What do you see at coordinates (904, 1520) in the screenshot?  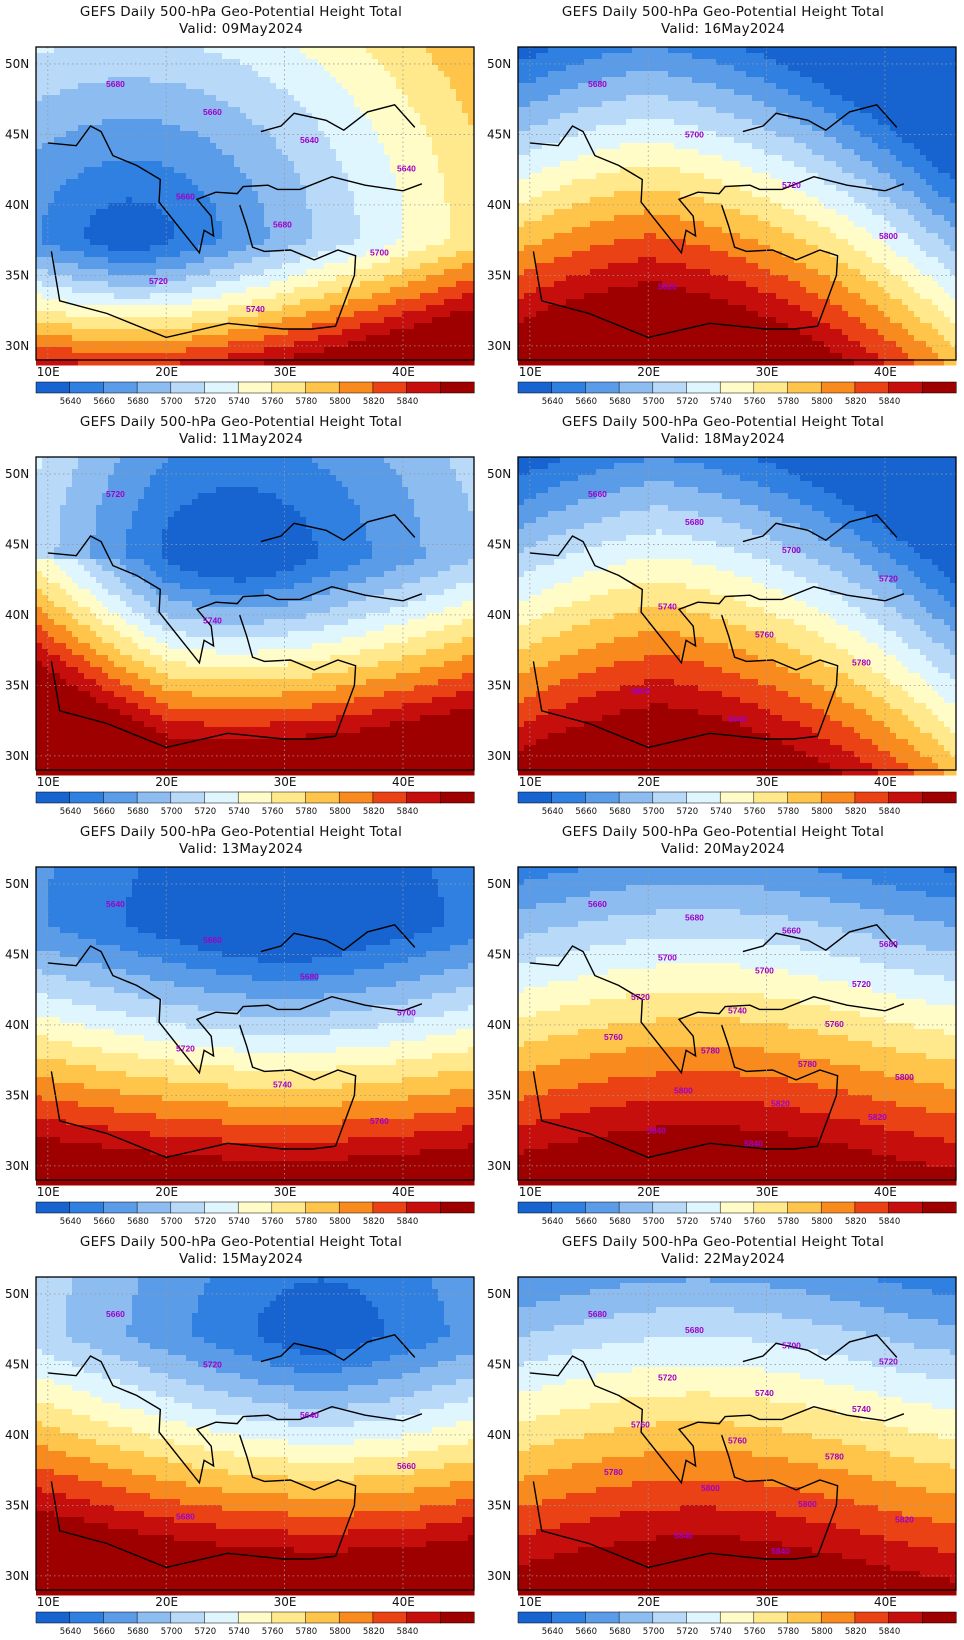 I see `contour-label: 5820` at bounding box center [904, 1520].